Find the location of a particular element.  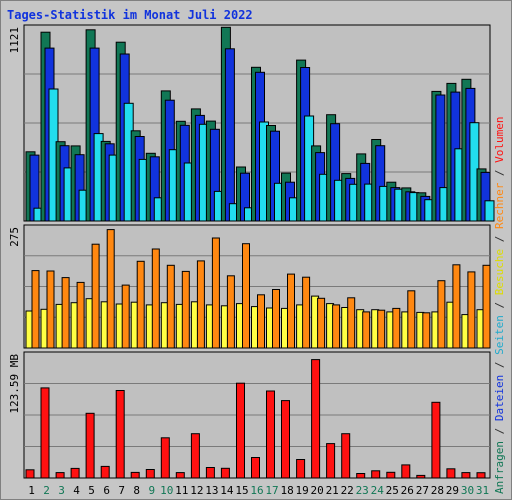

x-tick-label-day-12: 12 is located at coordinates (196, 490).